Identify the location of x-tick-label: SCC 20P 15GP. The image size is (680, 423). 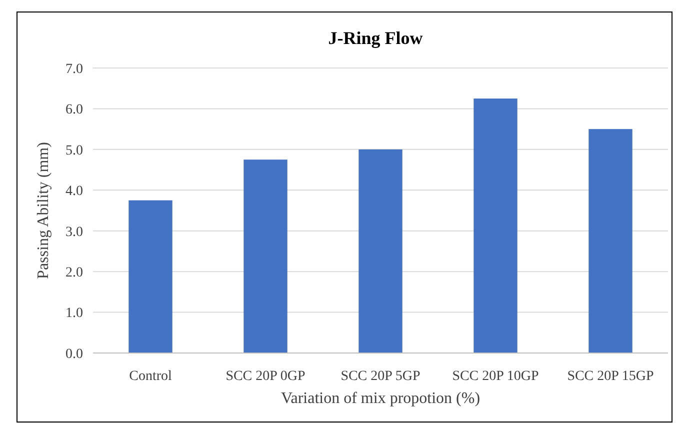
(610, 376).